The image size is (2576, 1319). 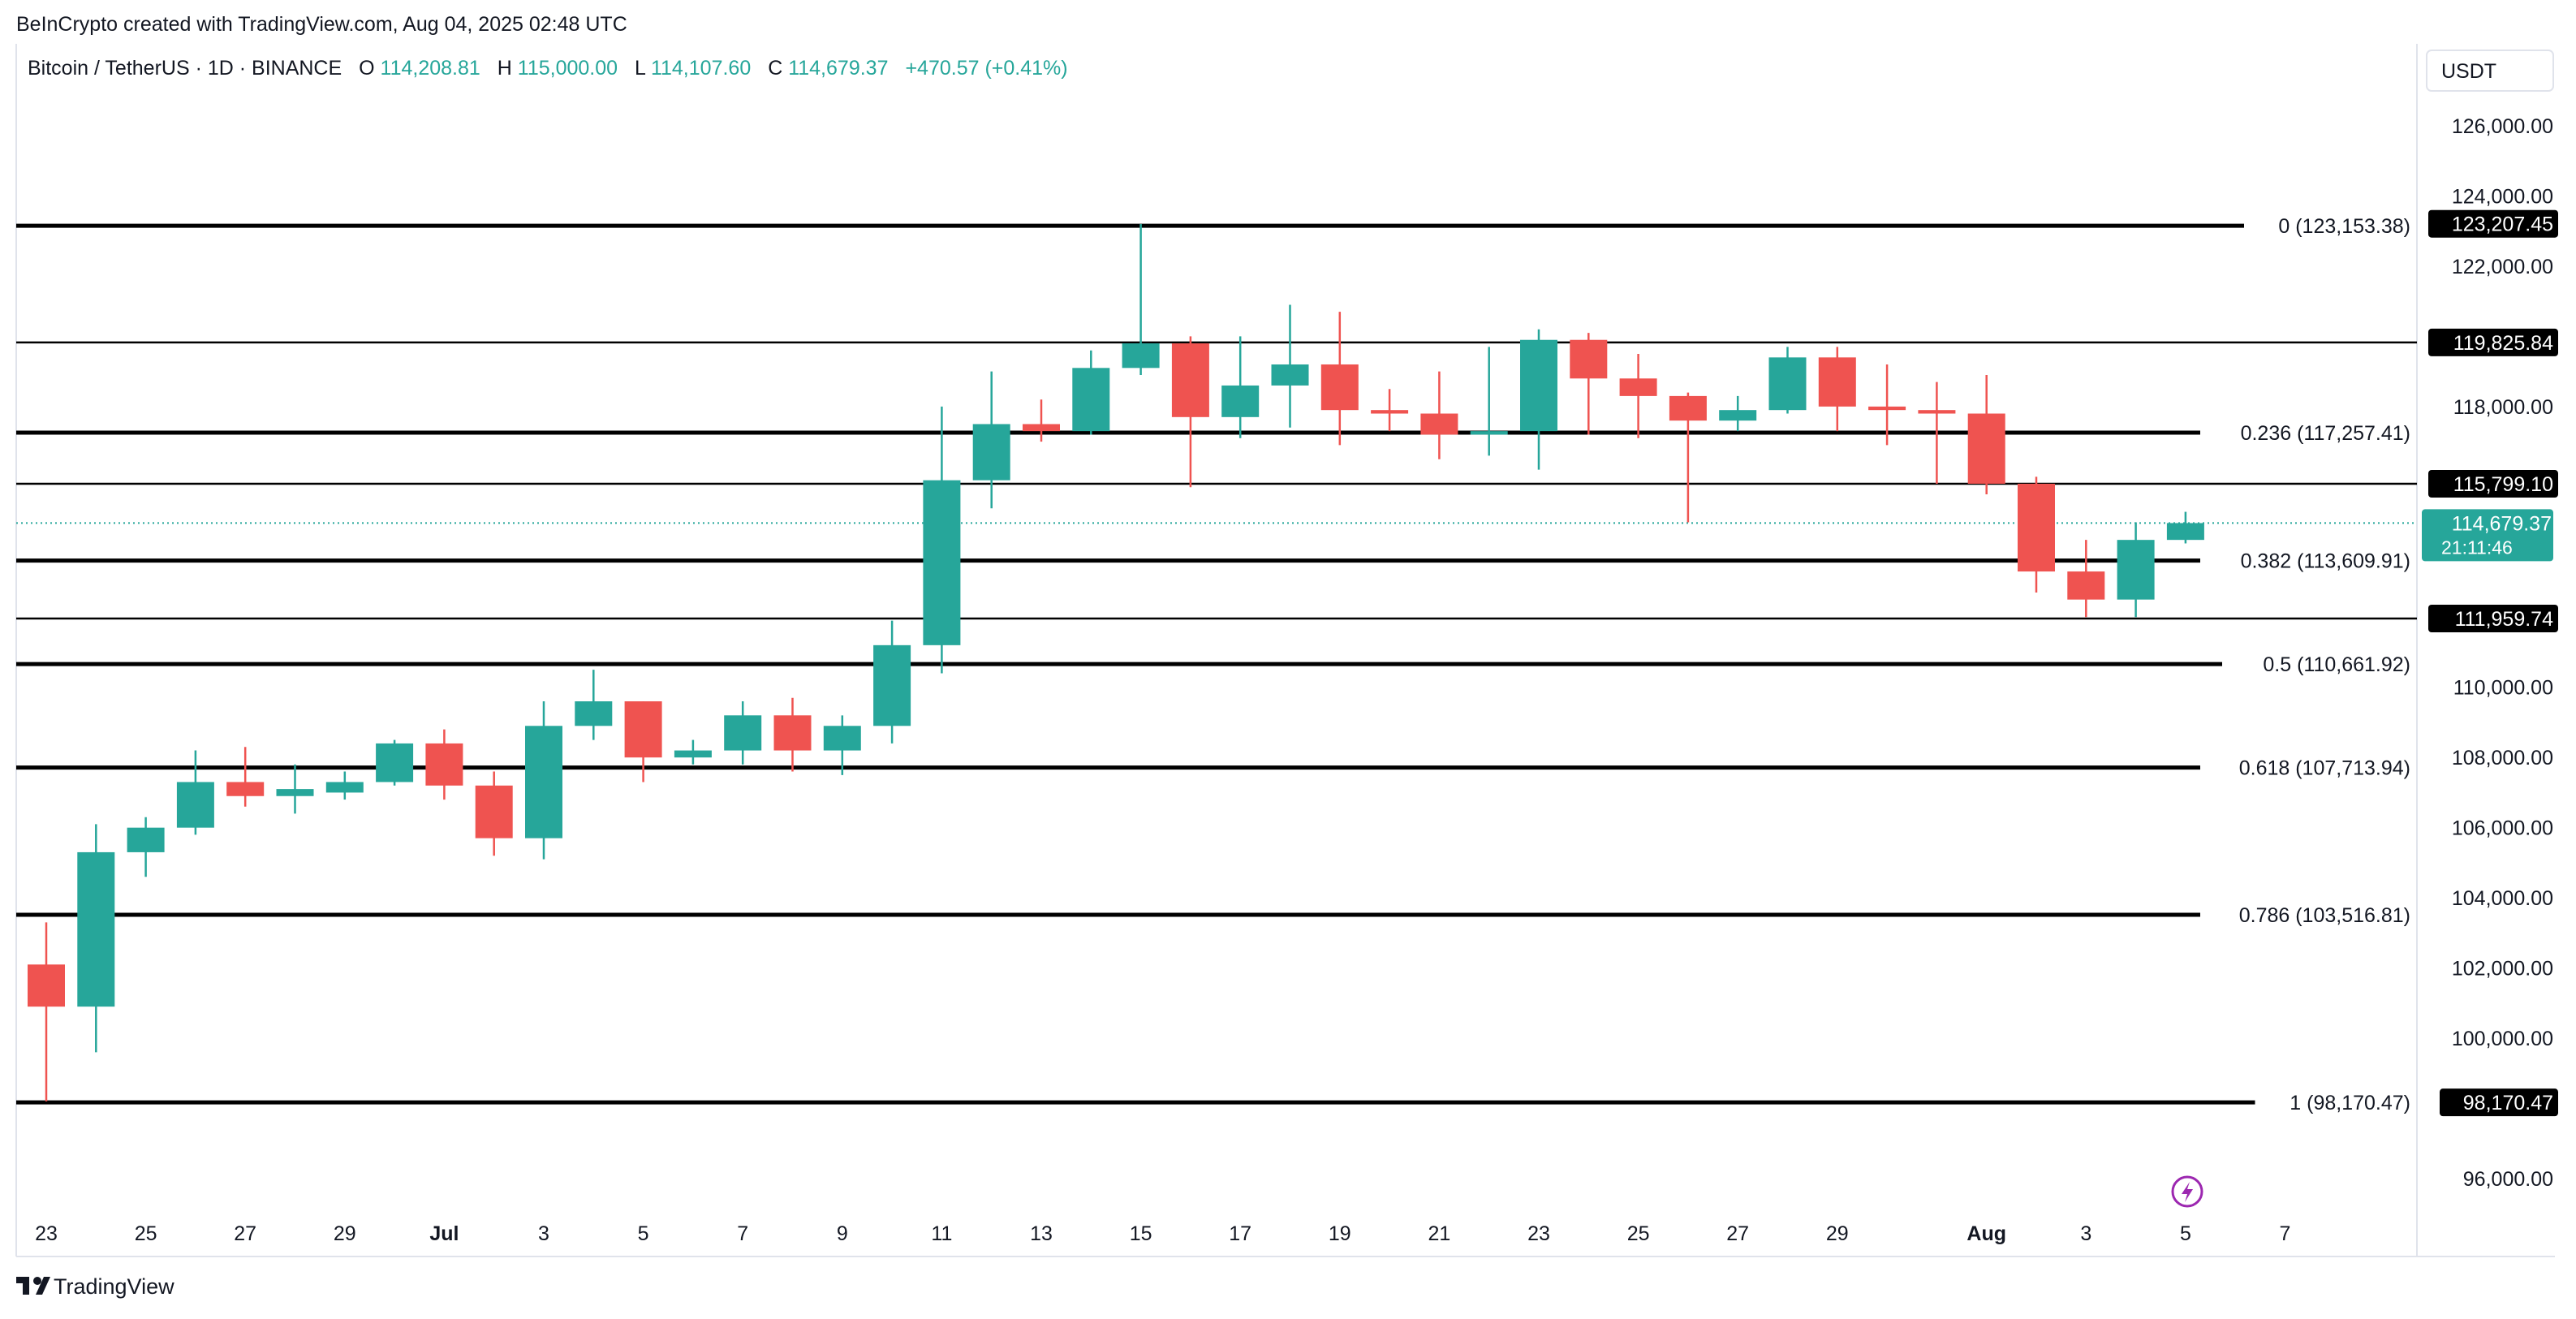 What do you see at coordinates (1042, 1234) in the screenshot?
I see `time-axis-tick: 13` at bounding box center [1042, 1234].